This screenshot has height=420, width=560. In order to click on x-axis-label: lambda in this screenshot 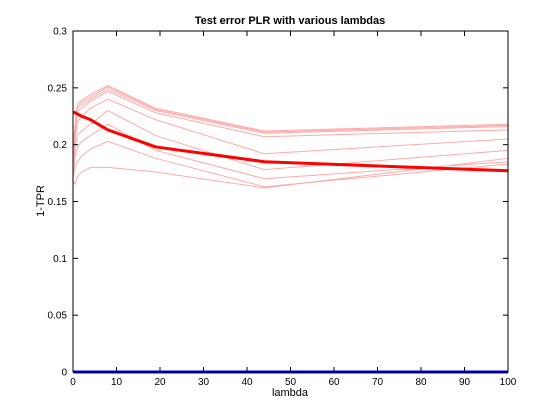, I will do `click(290, 393)`.